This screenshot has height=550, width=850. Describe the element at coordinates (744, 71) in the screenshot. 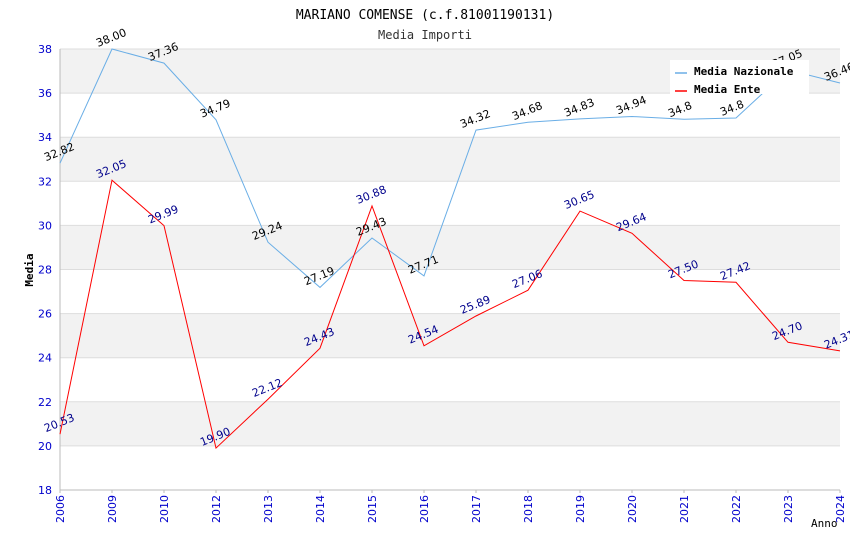

I see `legend-label-media-nazionale: Media Nazionale` at that location.